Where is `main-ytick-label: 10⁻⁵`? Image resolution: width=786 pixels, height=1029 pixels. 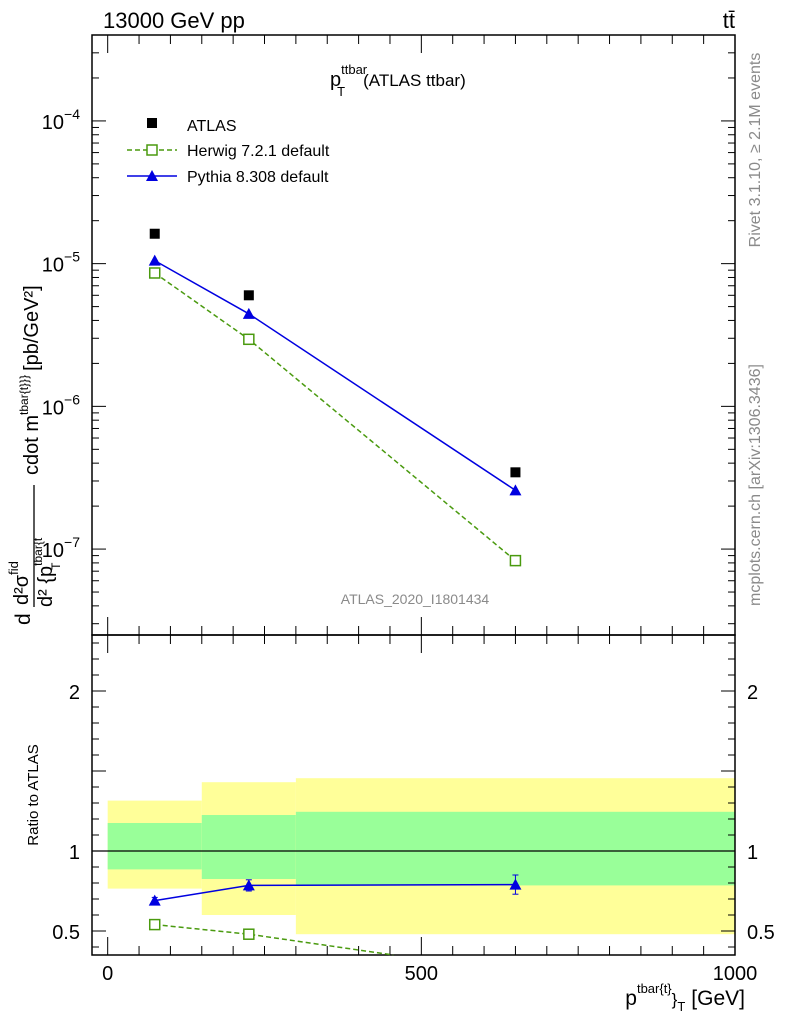 main-ytick-label: 10⁻⁵ is located at coordinates (61, 263).